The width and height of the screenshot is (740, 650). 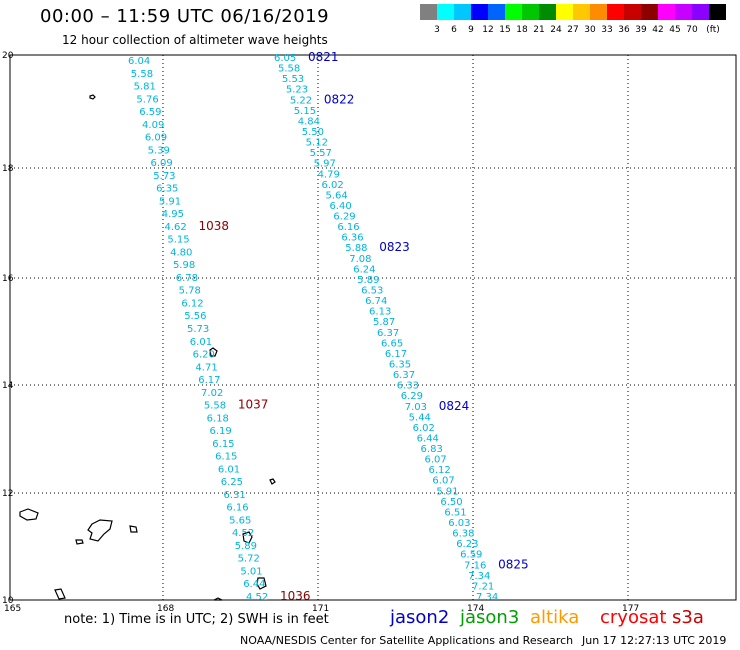 I want to click on track2-swh-value: 5.88, so click(x=356, y=248).